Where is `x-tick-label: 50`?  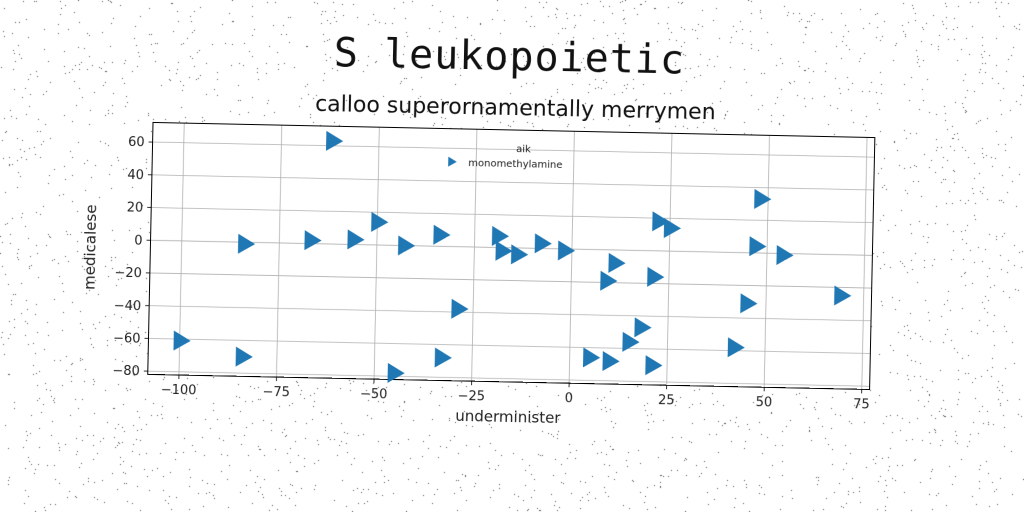
x-tick-label: 50 is located at coordinates (763, 402).